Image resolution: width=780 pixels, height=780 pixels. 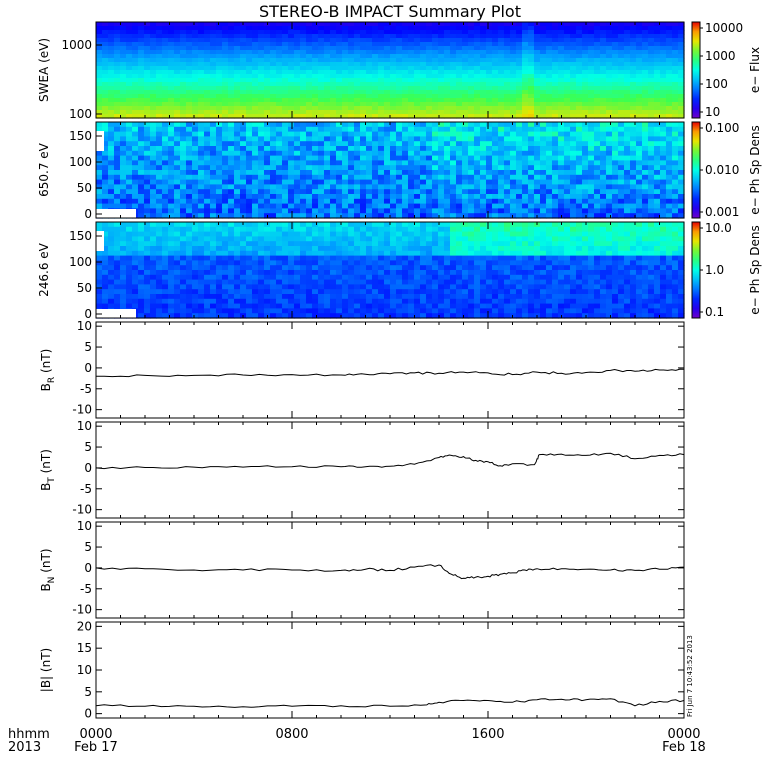 What do you see at coordinates (390, 170) in the screenshot?
I see `panel-frame` at bounding box center [390, 170].